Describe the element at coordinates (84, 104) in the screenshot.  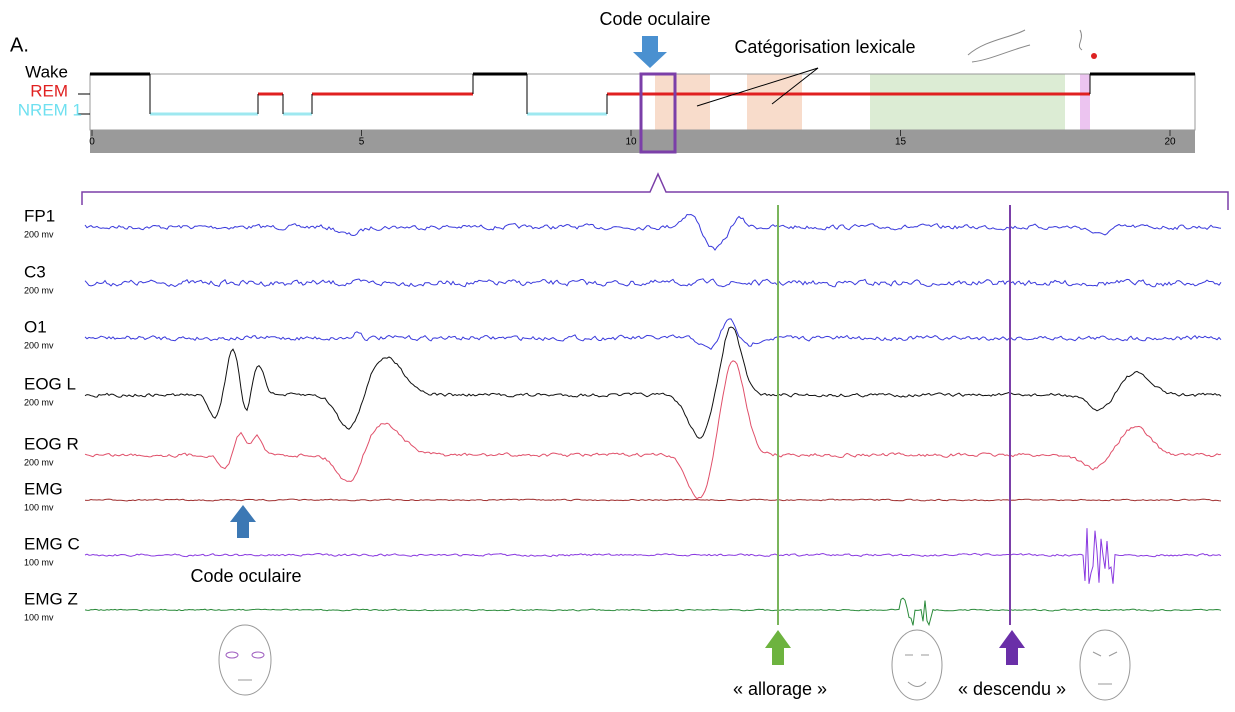
I see `stage-ticks` at that location.